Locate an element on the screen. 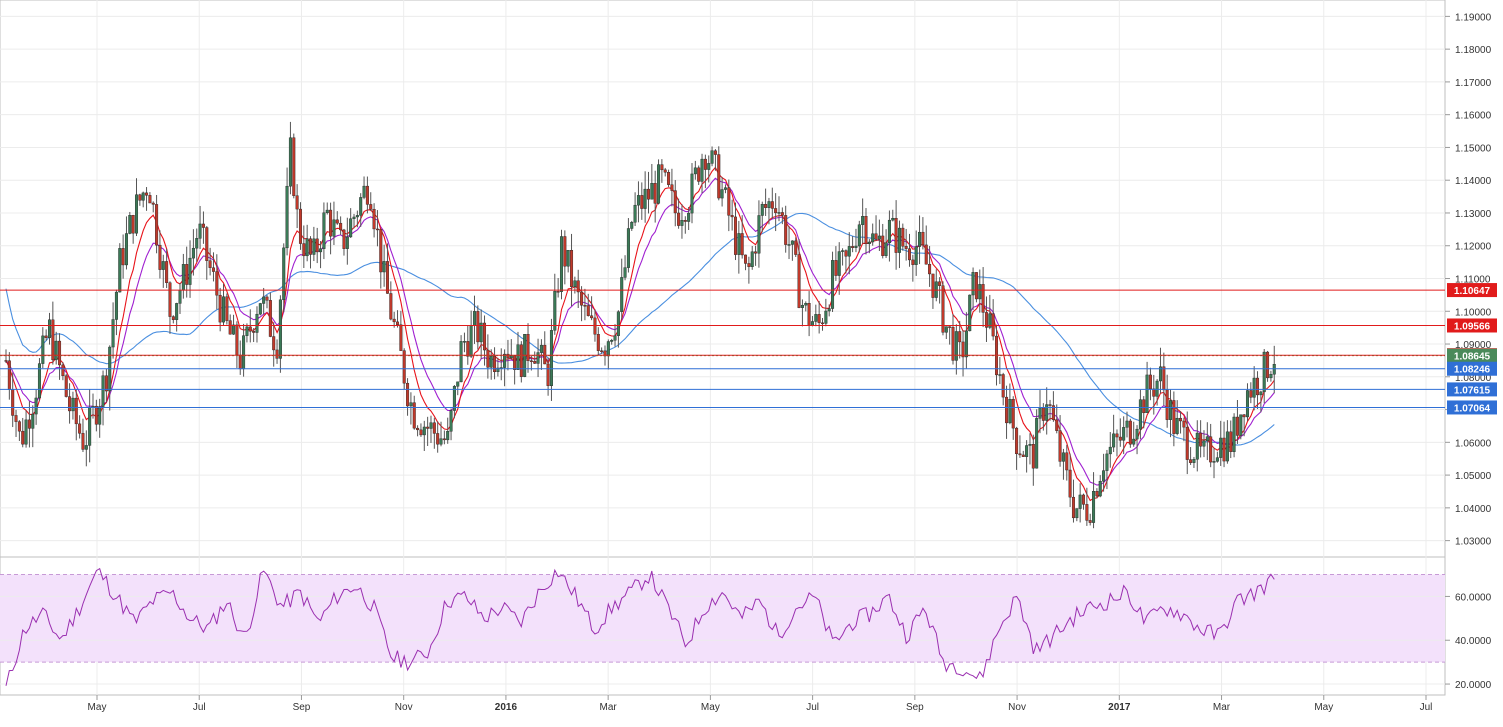 The image size is (1503, 727). price-tick-label: 1.10000 is located at coordinates (1473, 312).